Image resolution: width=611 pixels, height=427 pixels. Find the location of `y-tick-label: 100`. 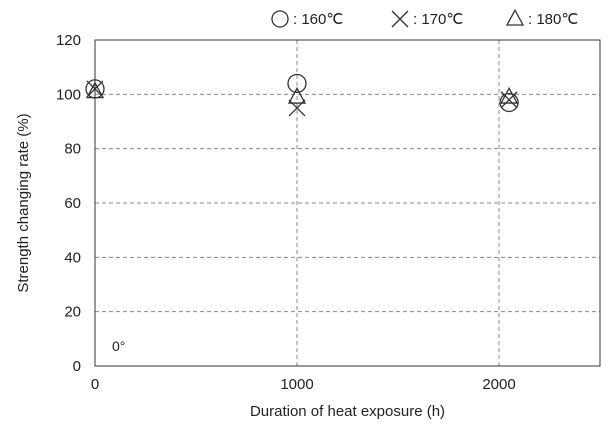

y-tick-label: 100 is located at coordinates (68, 94).